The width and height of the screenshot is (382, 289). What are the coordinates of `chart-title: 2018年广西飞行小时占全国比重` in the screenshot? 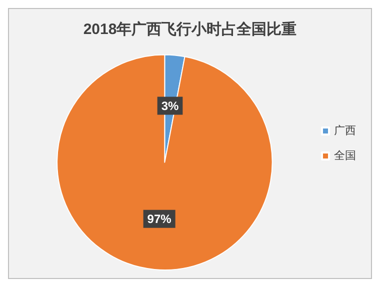 It's located at (190, 29).